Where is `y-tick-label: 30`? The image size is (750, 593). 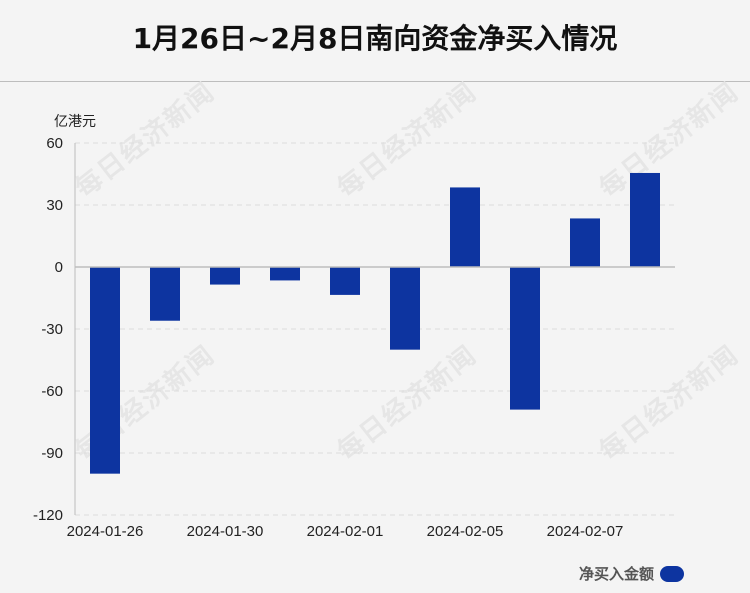
y-tick-label: 30 is located at coordinates (54, 205).